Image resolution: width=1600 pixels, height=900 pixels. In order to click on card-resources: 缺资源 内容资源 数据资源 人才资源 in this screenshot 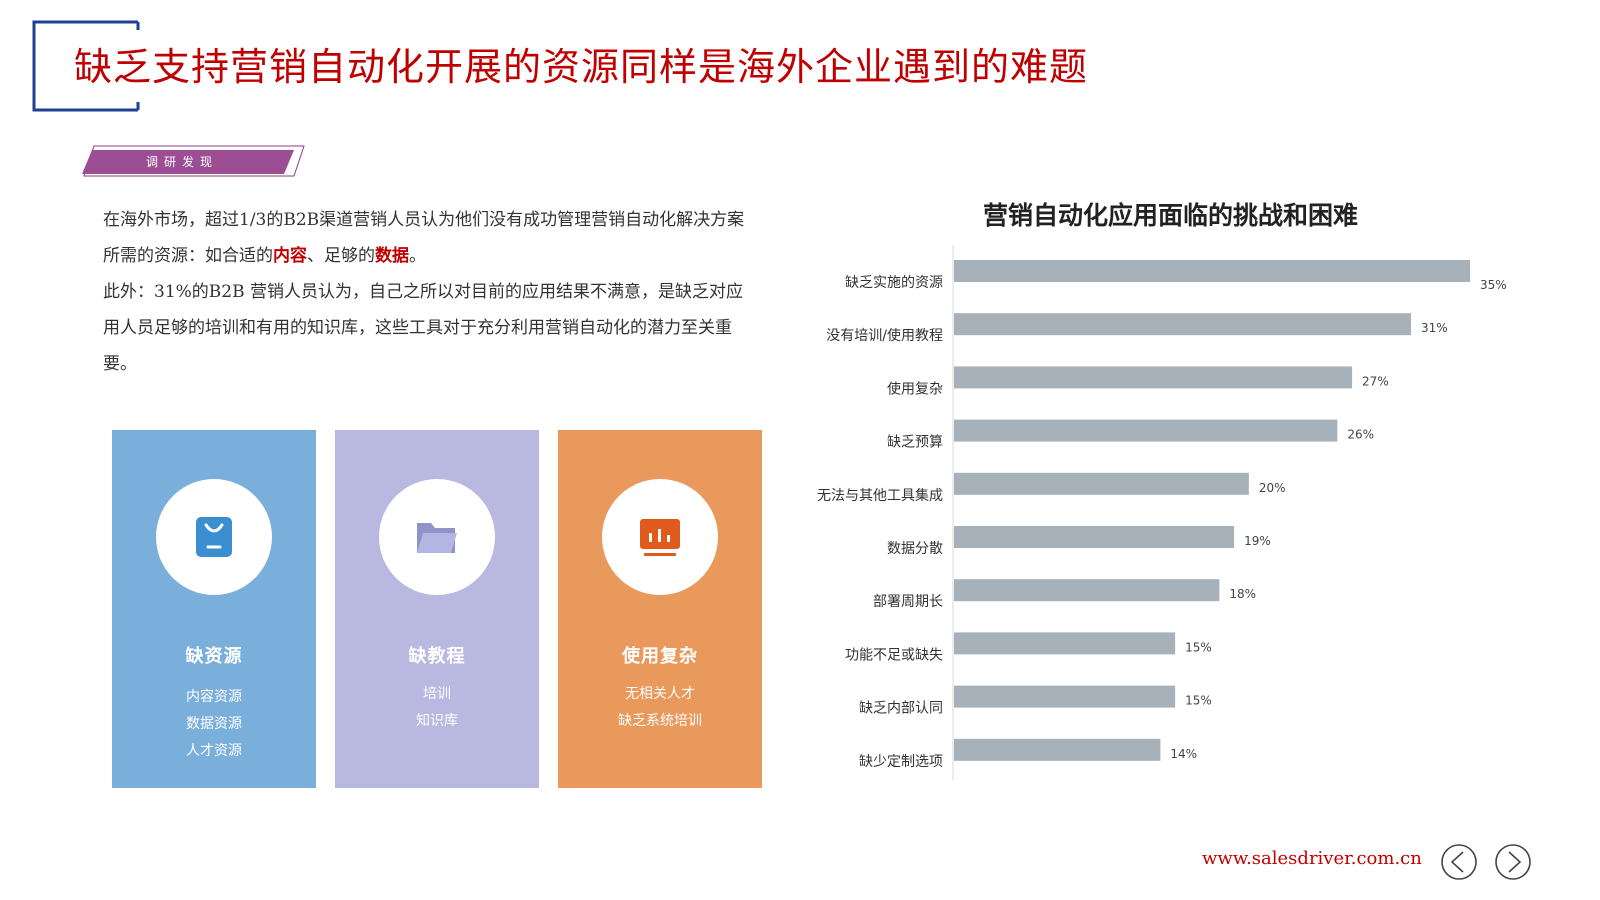, I will do `click(214, 609)`.